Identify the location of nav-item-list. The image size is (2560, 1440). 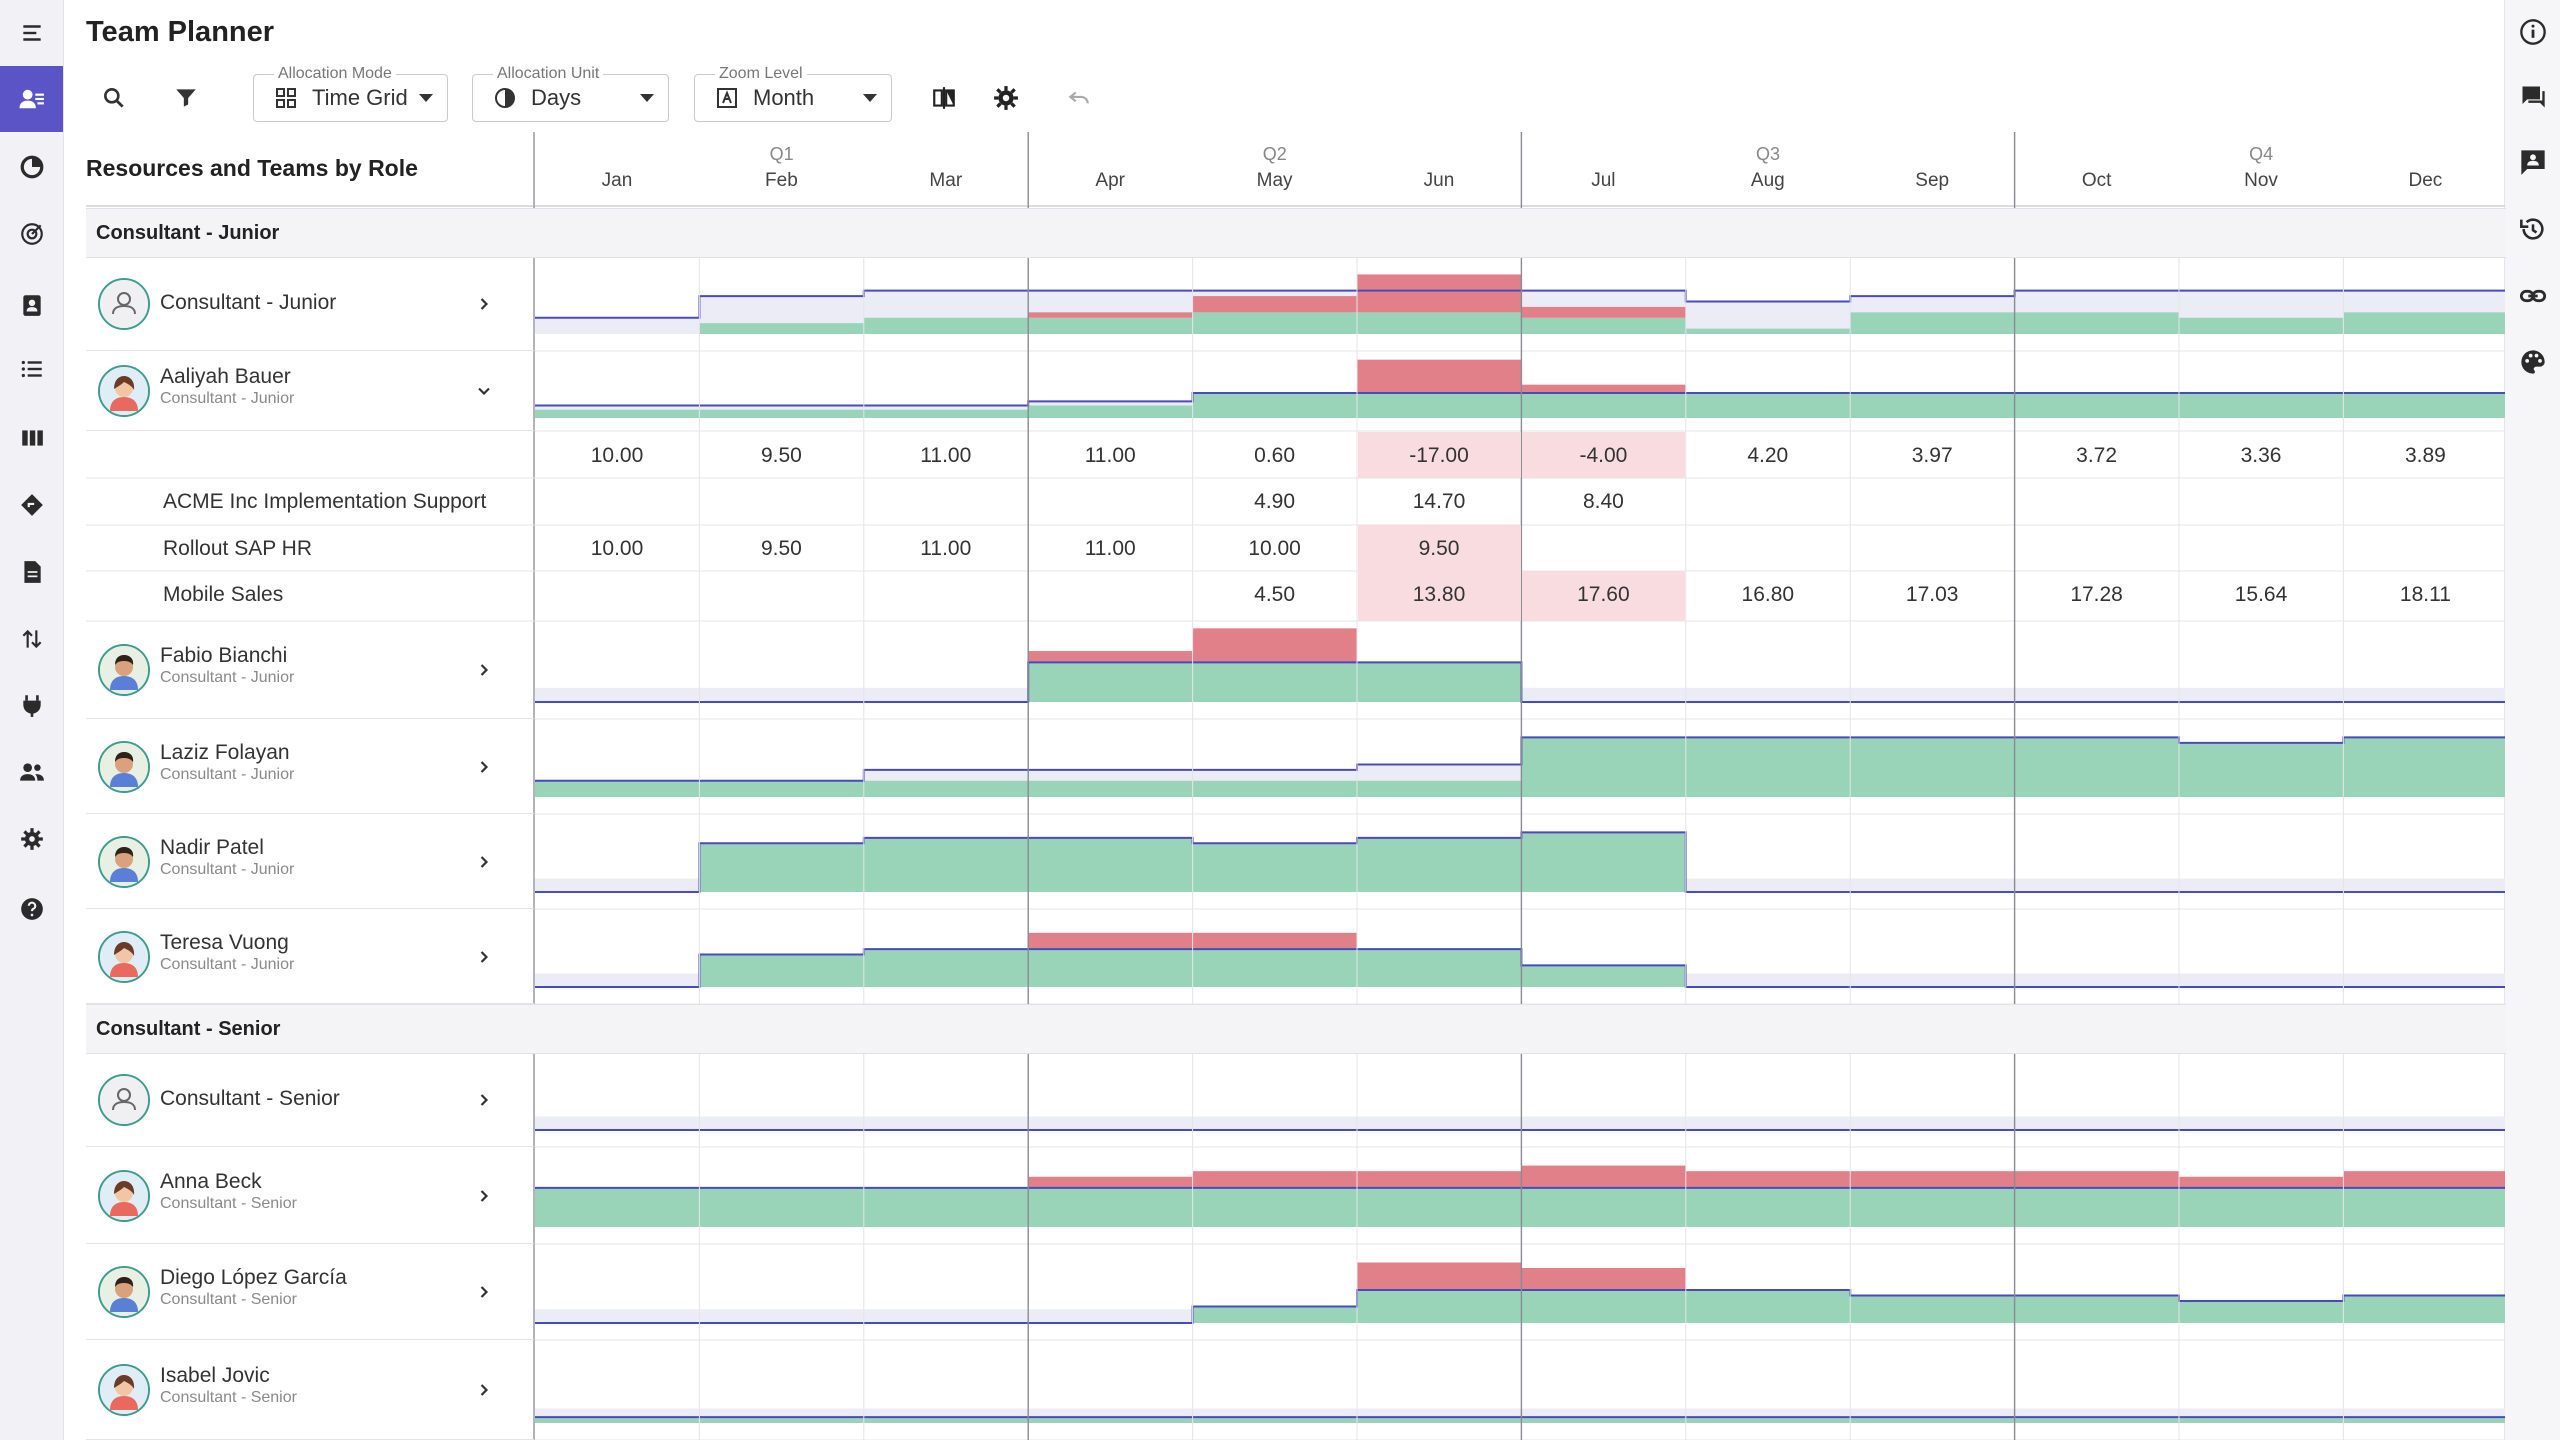
(31, 369).